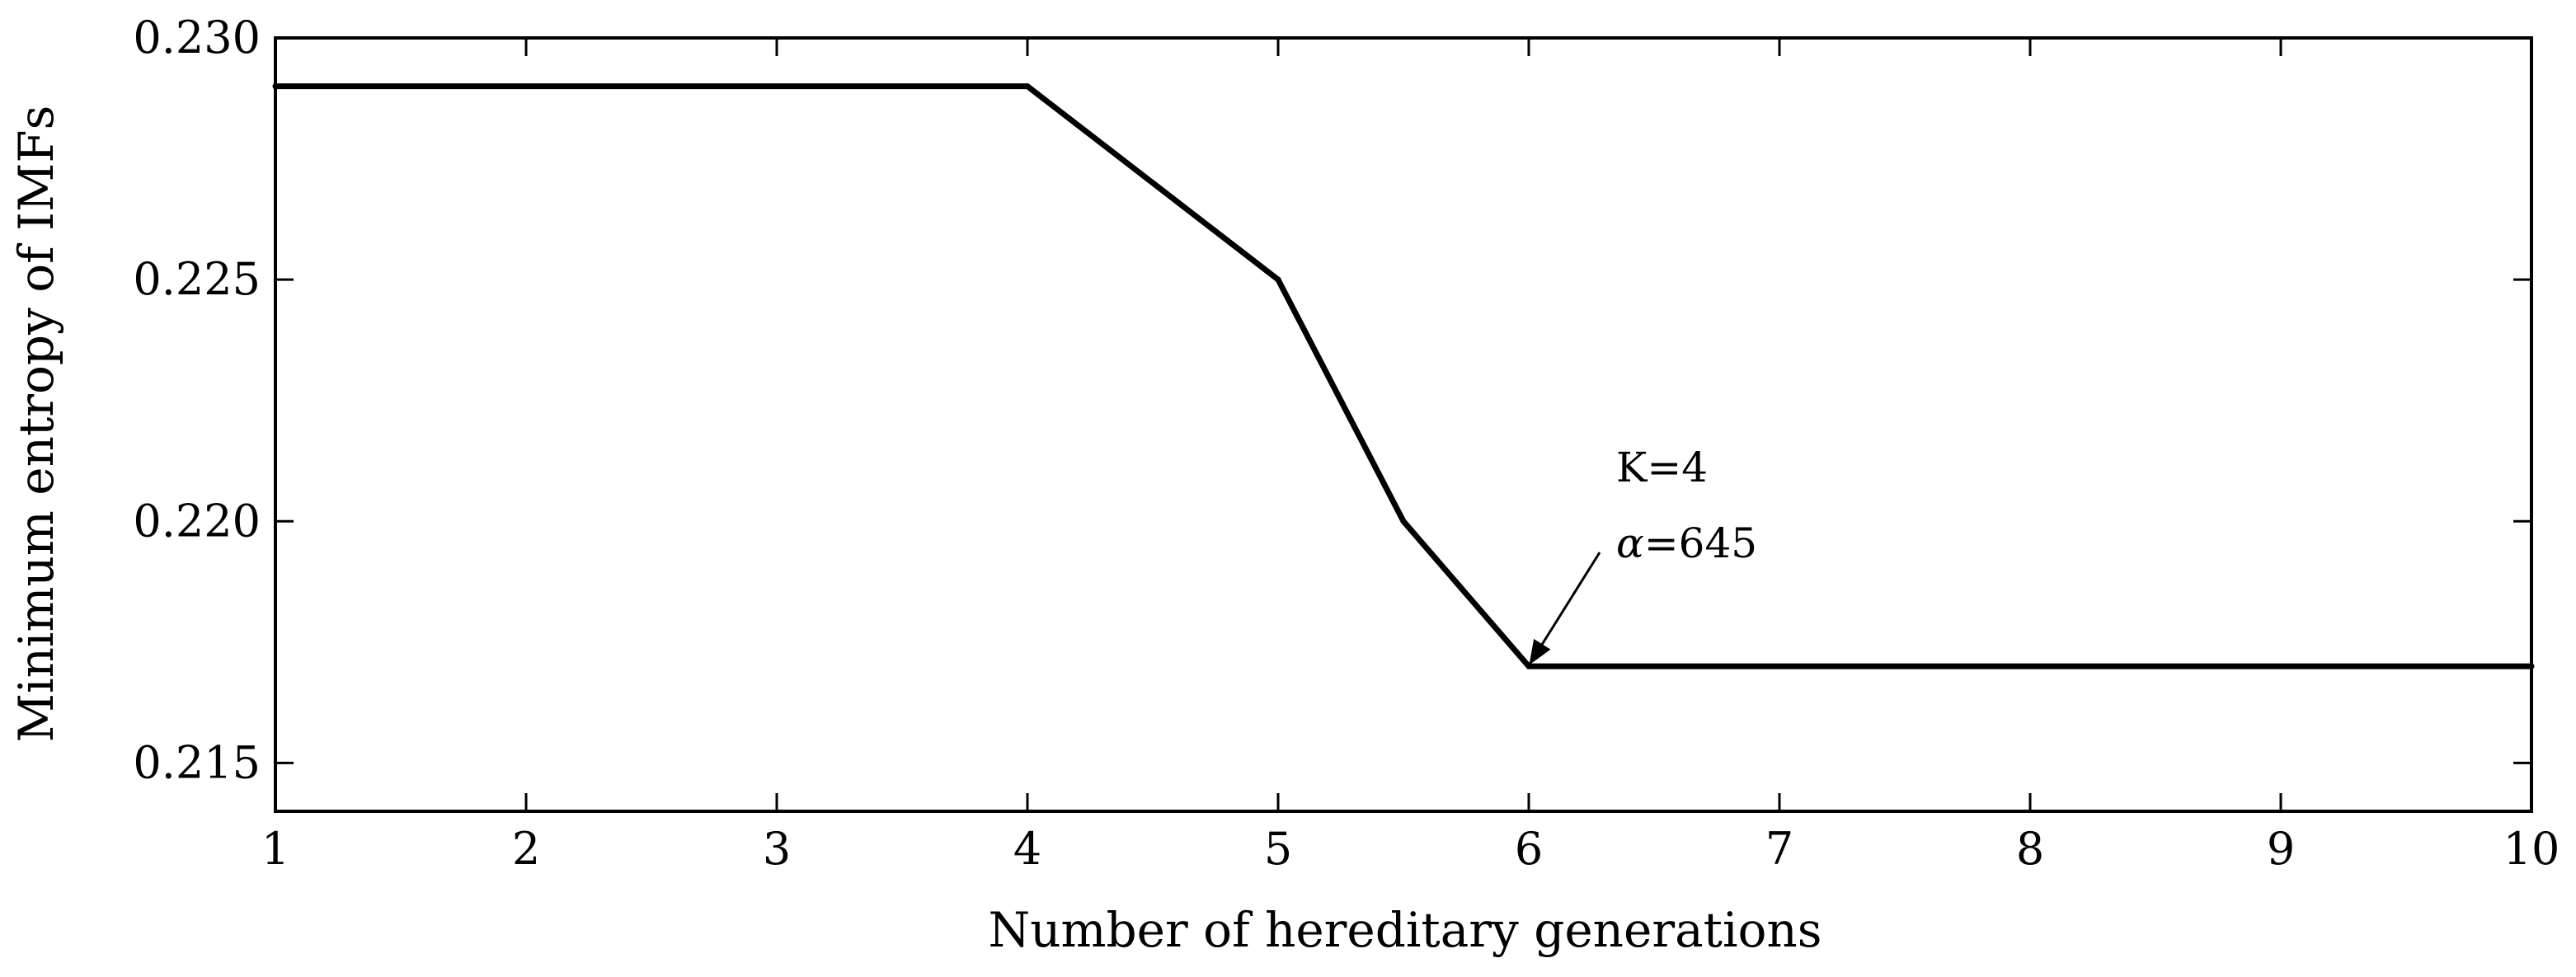  What do you see at coordinates (2281, 849) in the screenshot?
I see `x-tick-label: 9` at bounding box center [2281, 849].